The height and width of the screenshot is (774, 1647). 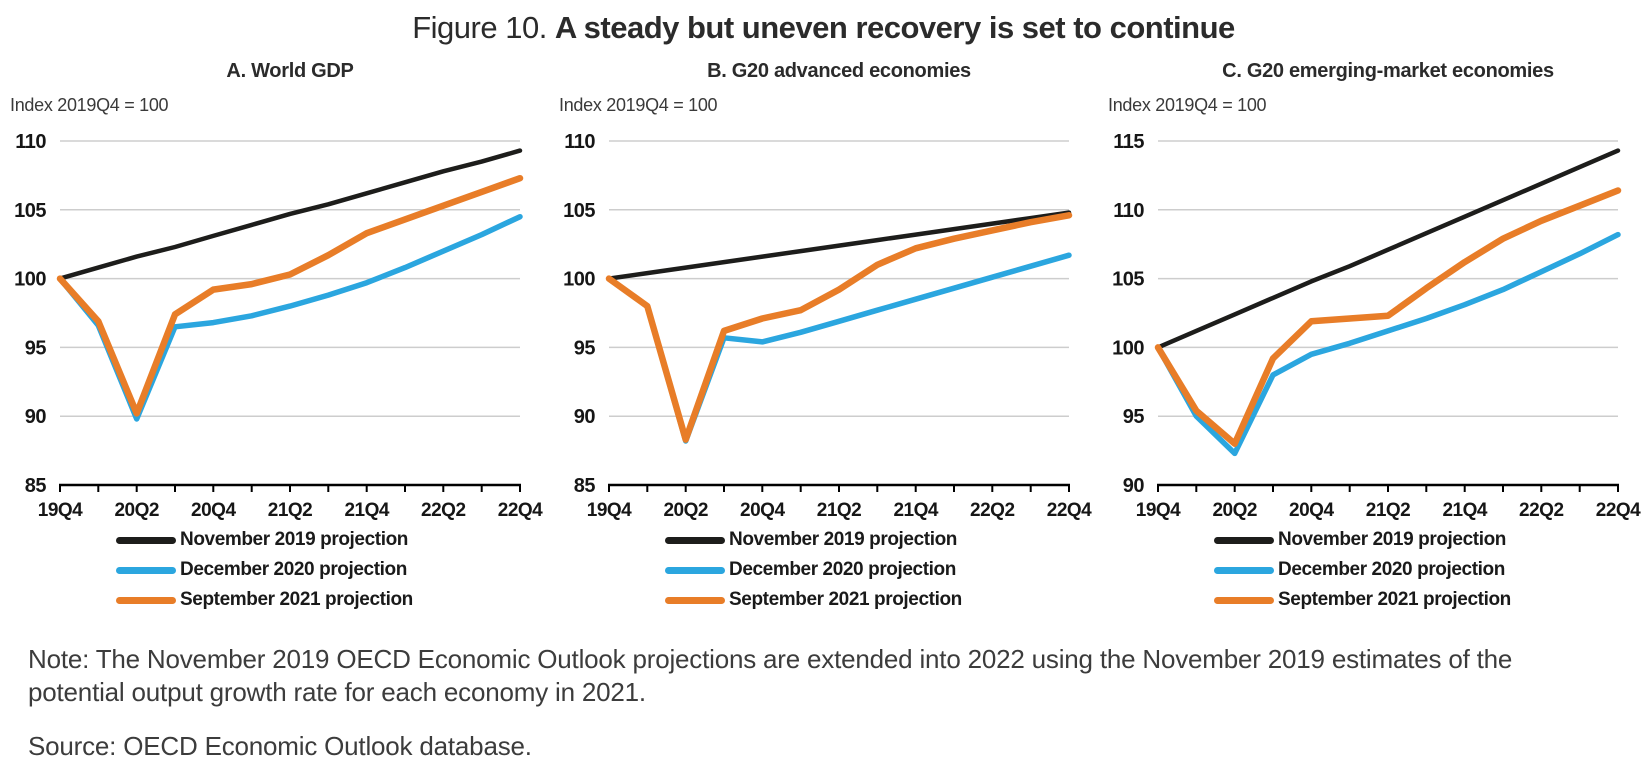 What do you see at coordinates (479, 27) in the screenshot?
I see `figure-number: Figure 10.` at bounding box center [479, 27].